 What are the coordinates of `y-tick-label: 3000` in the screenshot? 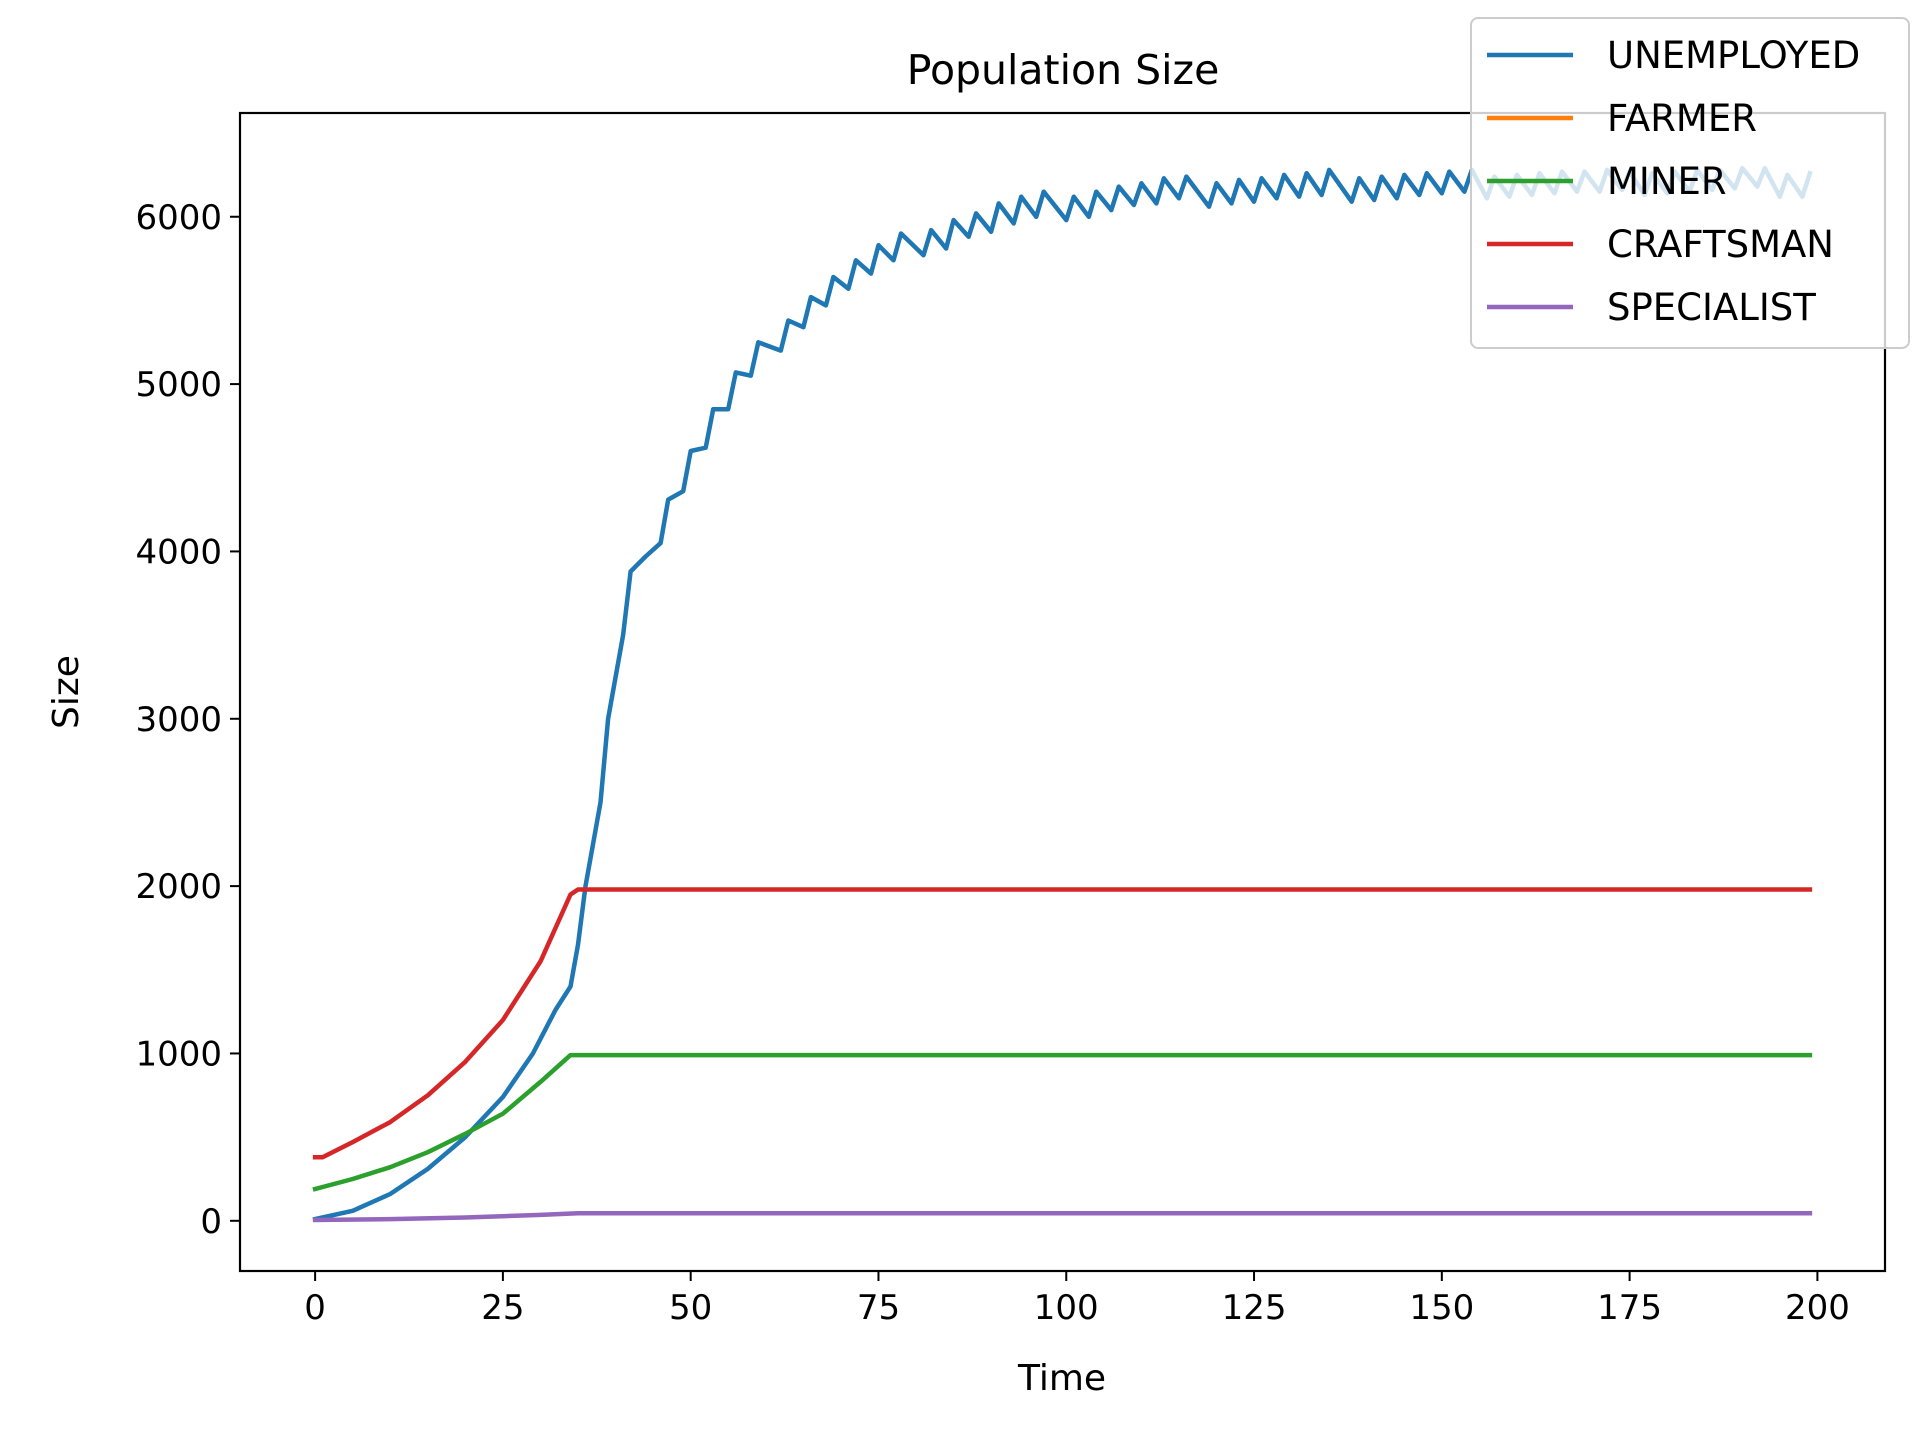 It's located at (178, 720).